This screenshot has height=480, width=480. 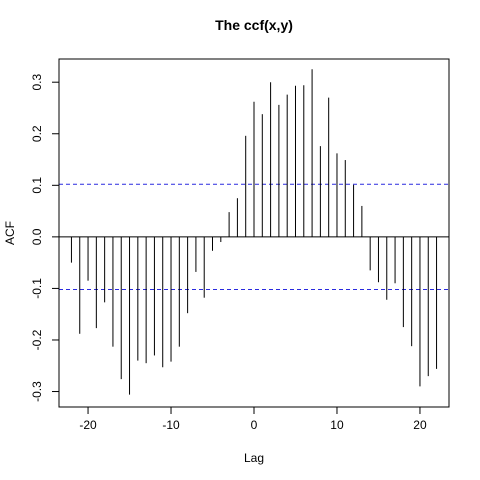 What do you see at coordinates (254, 425) in the screenshot?
I see `x-tick-label: 0` at bounding box center [254, 425].